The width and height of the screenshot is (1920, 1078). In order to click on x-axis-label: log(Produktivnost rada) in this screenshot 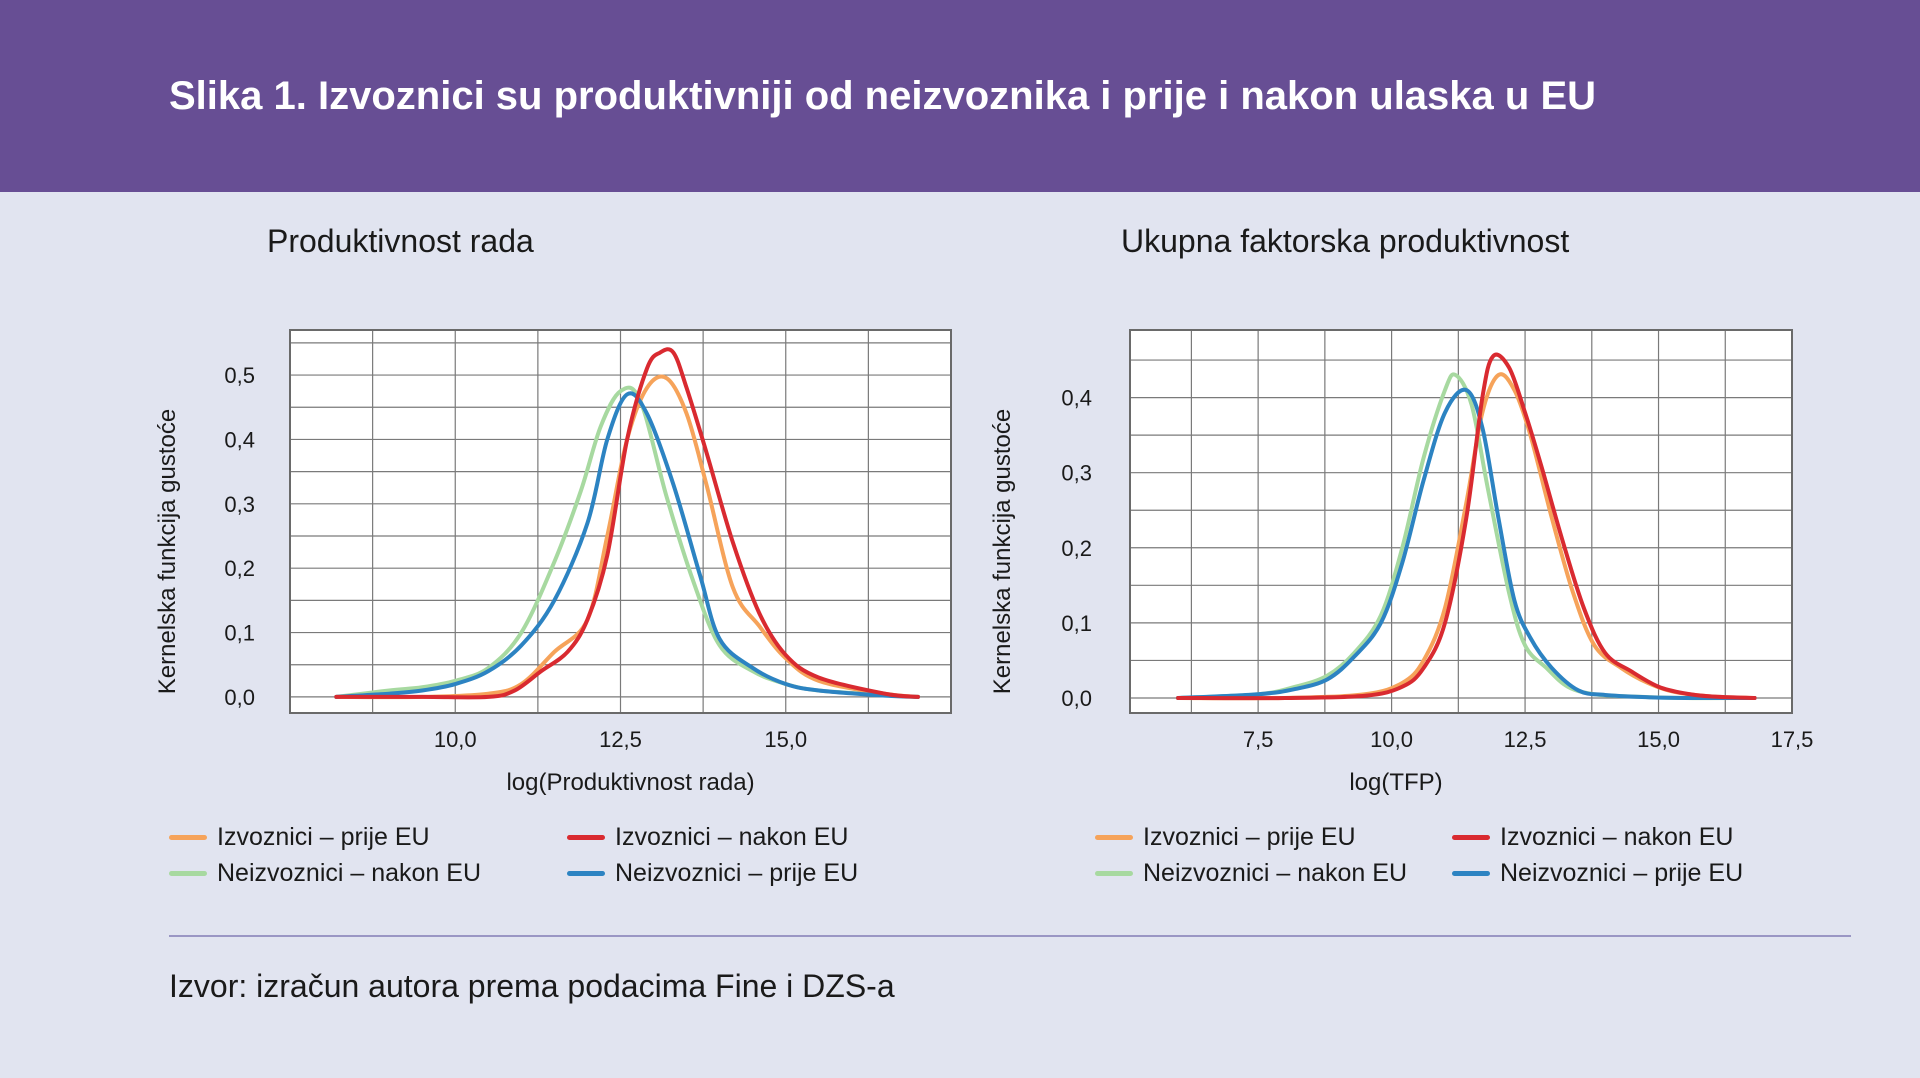, I will do `click(630, 782)`.